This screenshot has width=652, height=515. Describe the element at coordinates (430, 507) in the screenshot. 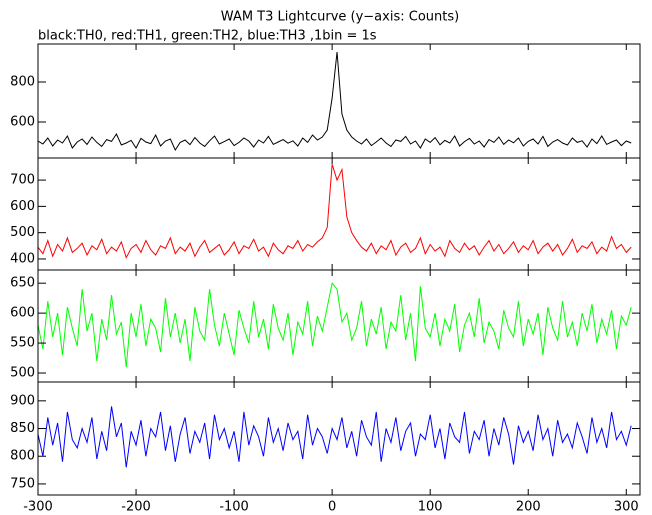

I see `x-tick-label: 100` at that location.